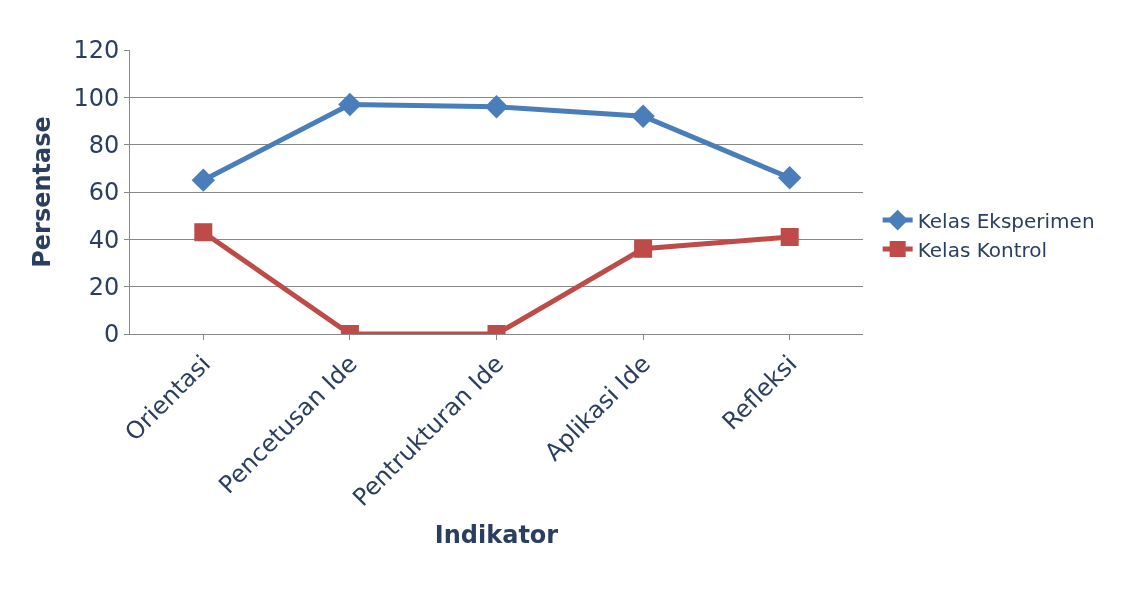 The height and width of the screenshot is (599, 1123). Describe the element at coordinates (982, 249) in the screenshot. I see `legend-label: Kelas Kontrol` at that location.